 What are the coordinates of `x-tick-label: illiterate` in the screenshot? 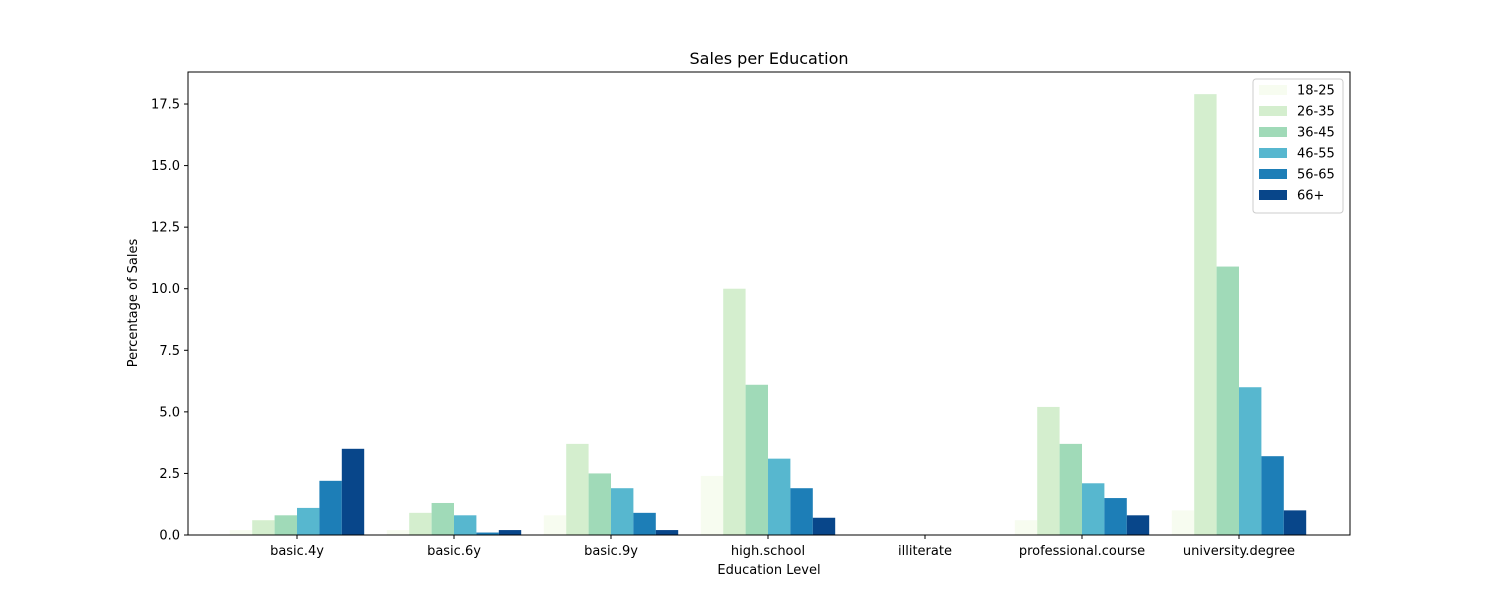 It's located at (925, 551).